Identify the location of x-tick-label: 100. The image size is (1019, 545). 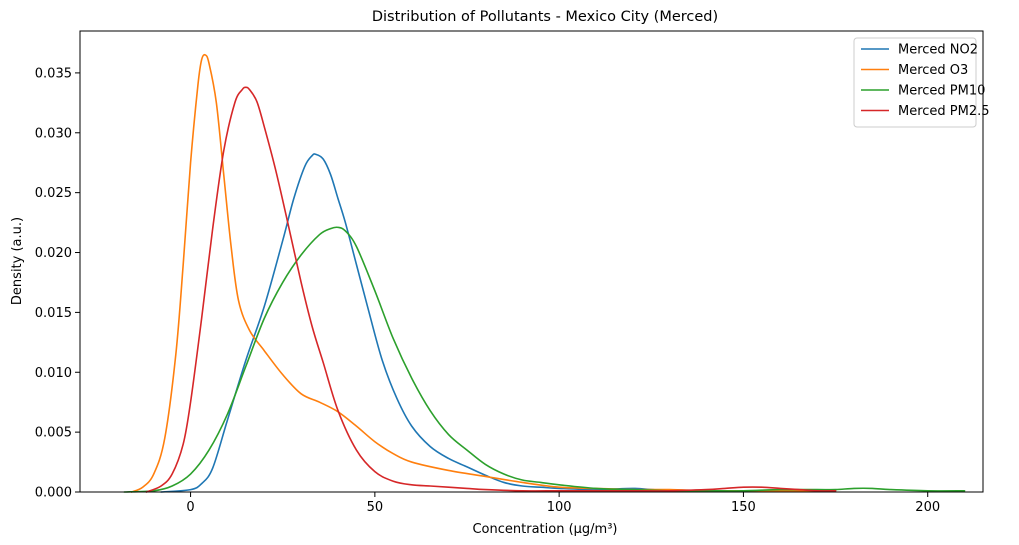
(559, 507).